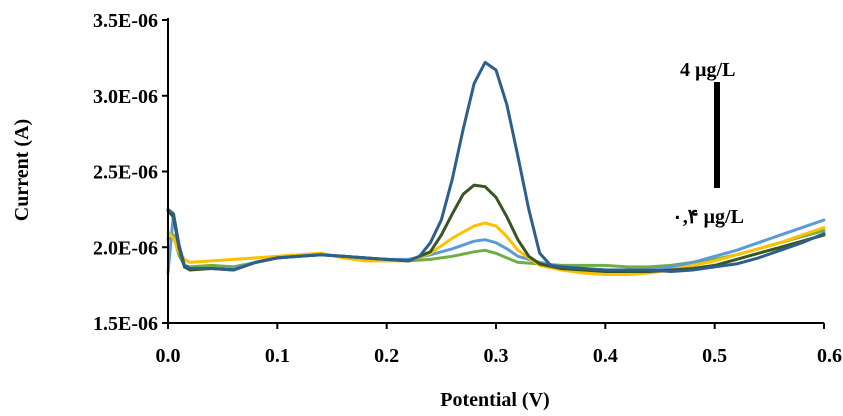 The image size is (843, 416). What do you see at coordinates (22, 170) in the screenshot?
I see `y-axis-title: Current (A)` at bounding box center [22, 170].